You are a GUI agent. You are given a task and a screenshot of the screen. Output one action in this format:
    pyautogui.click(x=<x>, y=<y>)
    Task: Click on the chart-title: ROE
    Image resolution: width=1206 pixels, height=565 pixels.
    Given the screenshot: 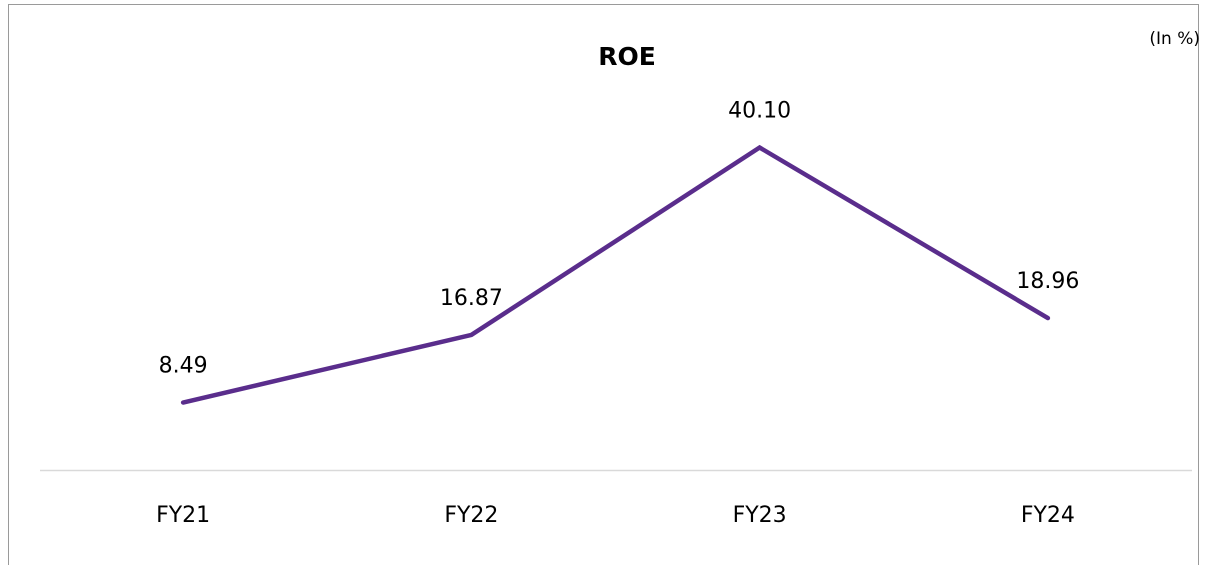 What is the action you would take?
    pyautogui.click(x=627, y=56)
    